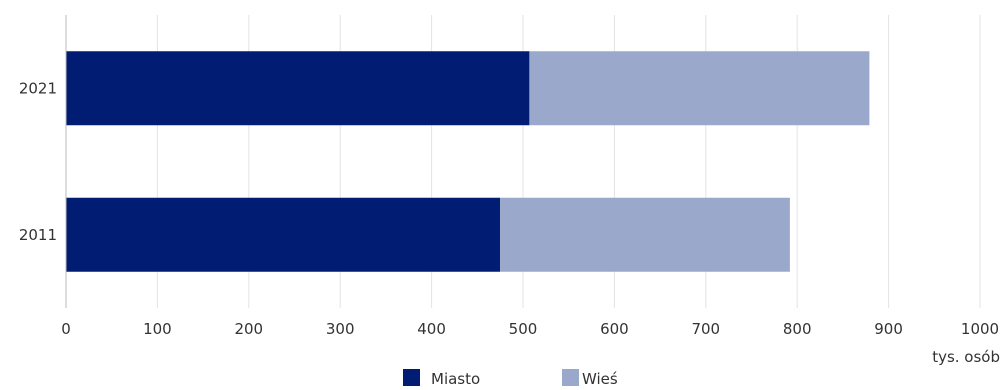  What do you see at coordinates (570, 377) in the screenshot?
I see `legend-swatch-wieś` at bounding box center [570, 377].